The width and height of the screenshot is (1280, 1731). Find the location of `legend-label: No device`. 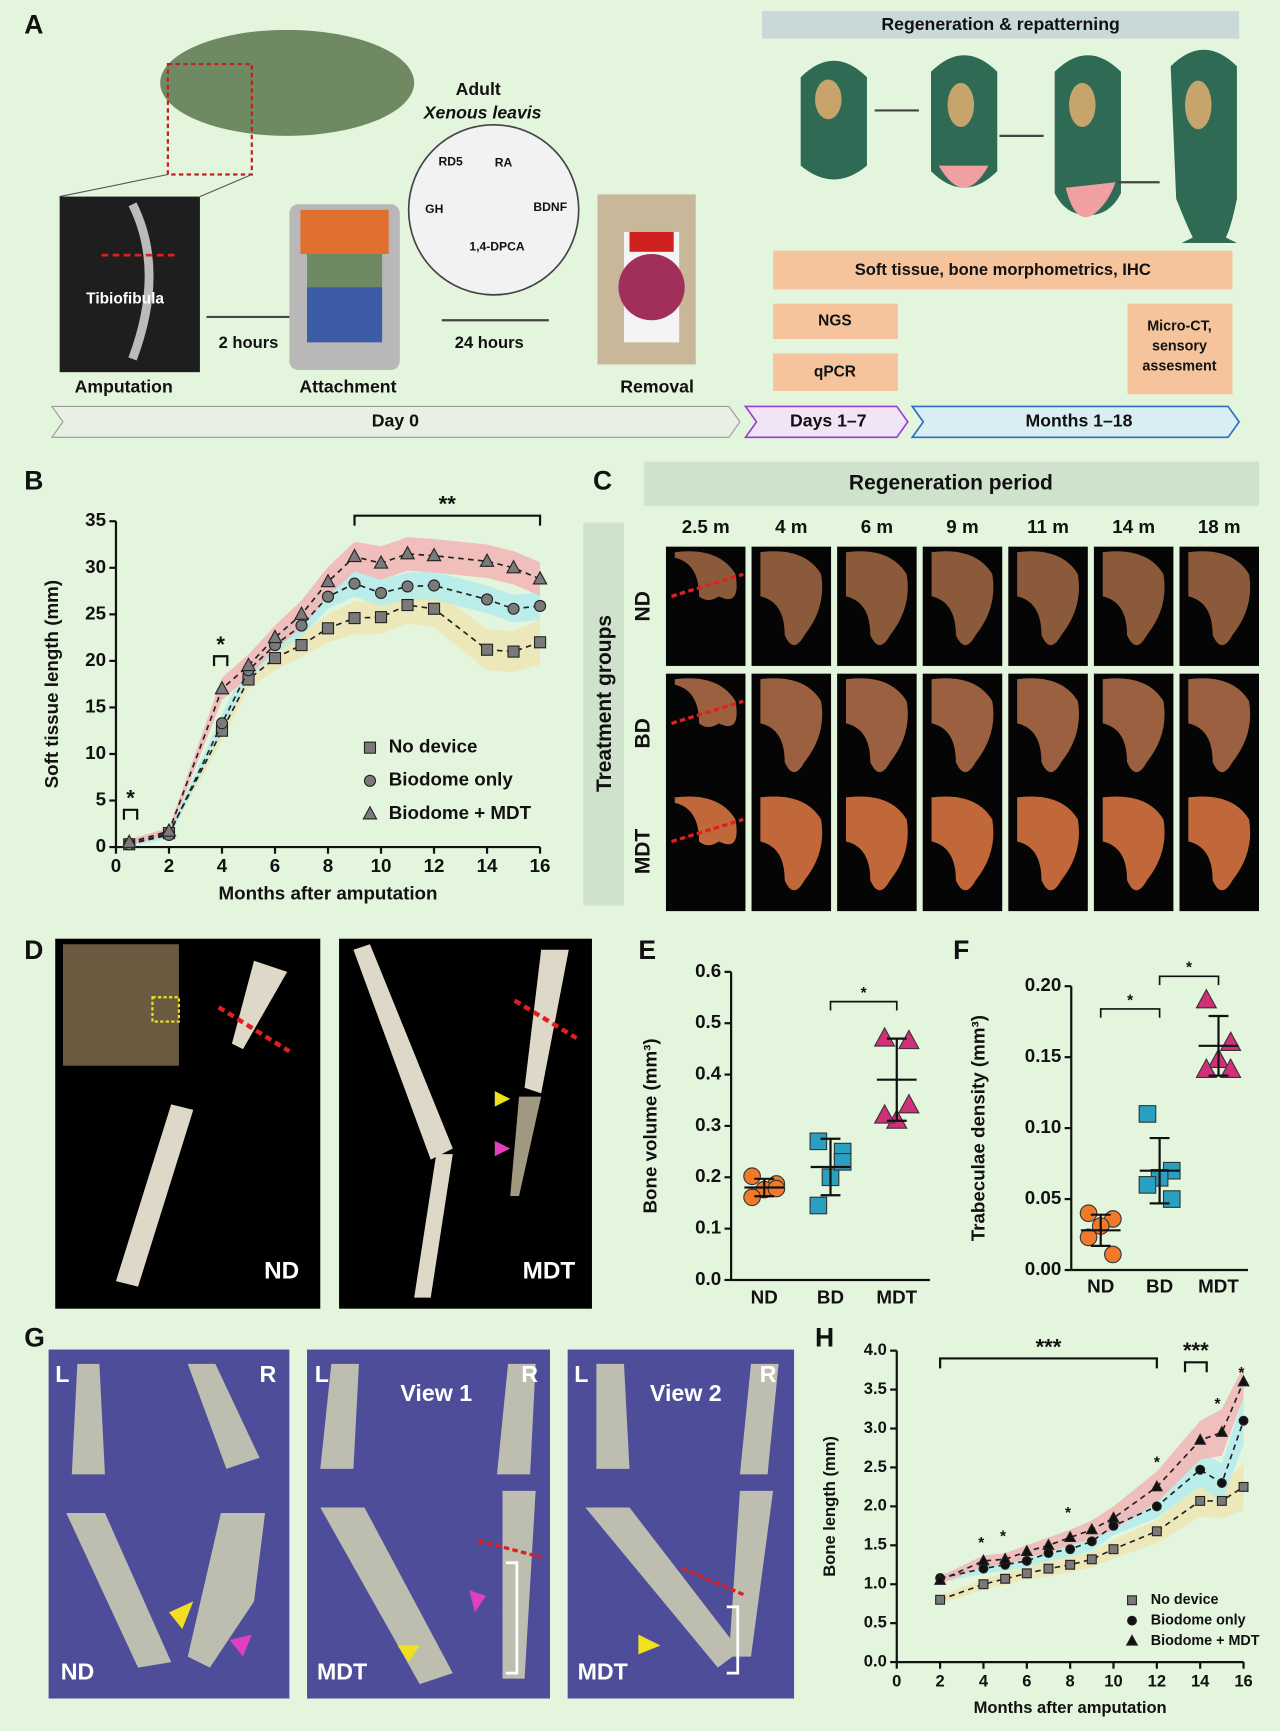

legend-label: No device is located at coordinates (1185, 1600).